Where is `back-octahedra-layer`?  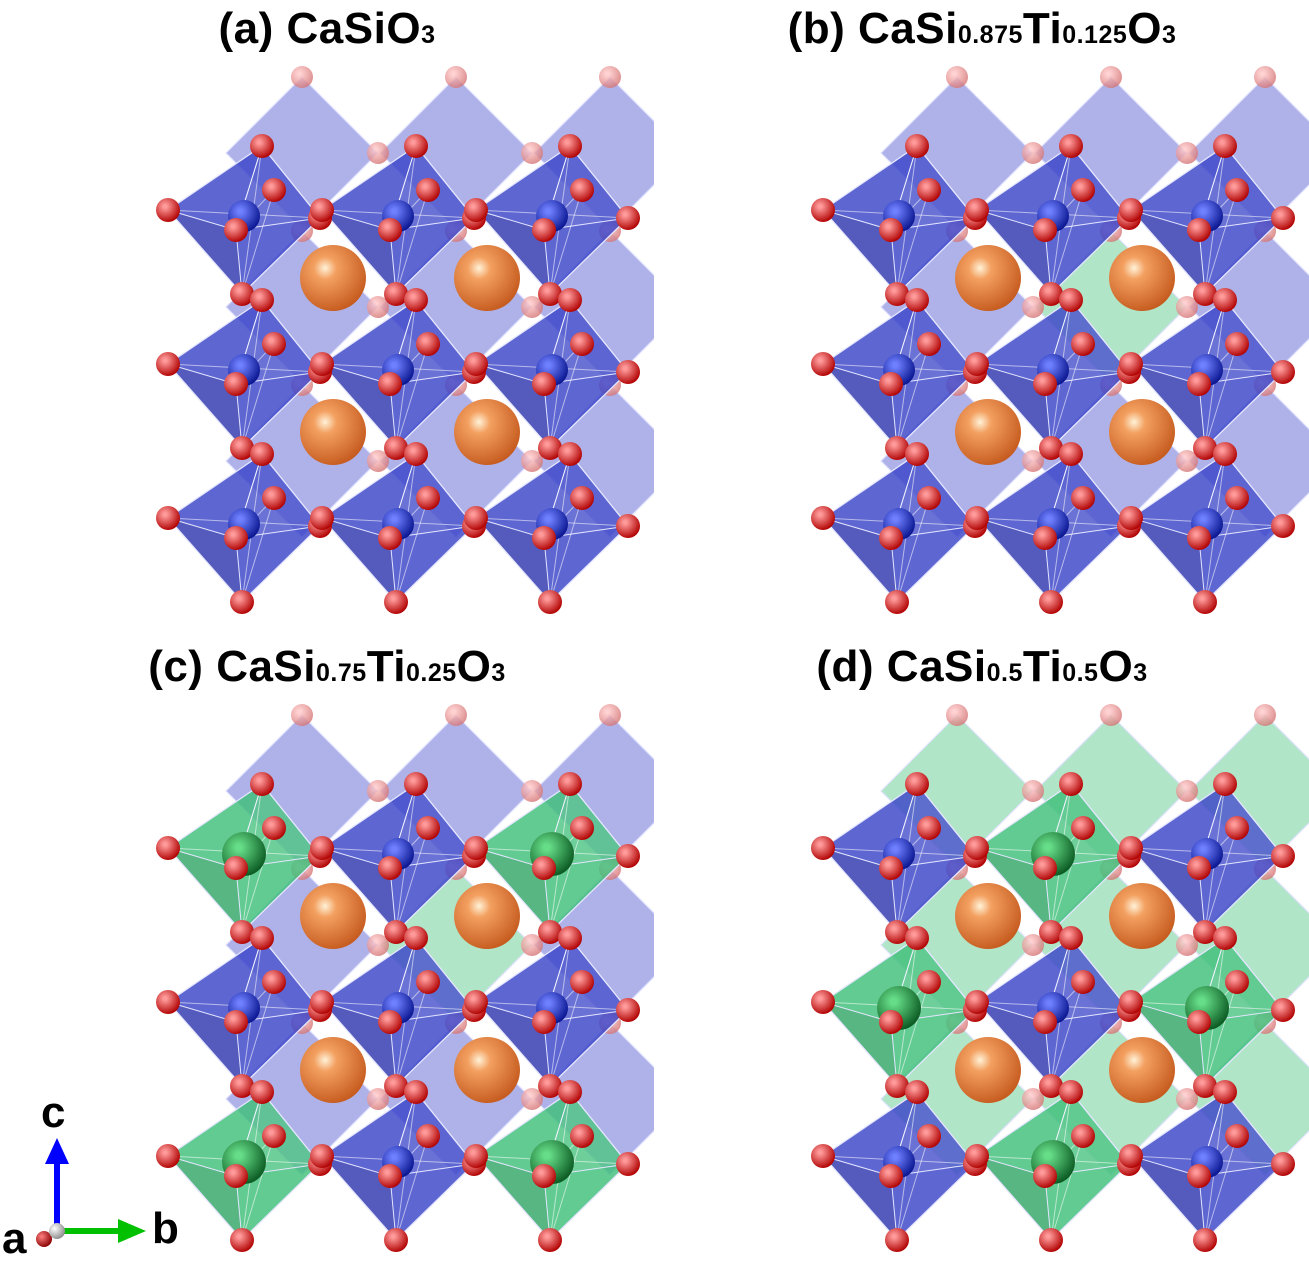 back-octahedra-layer is located at coordinates (1094, 302).